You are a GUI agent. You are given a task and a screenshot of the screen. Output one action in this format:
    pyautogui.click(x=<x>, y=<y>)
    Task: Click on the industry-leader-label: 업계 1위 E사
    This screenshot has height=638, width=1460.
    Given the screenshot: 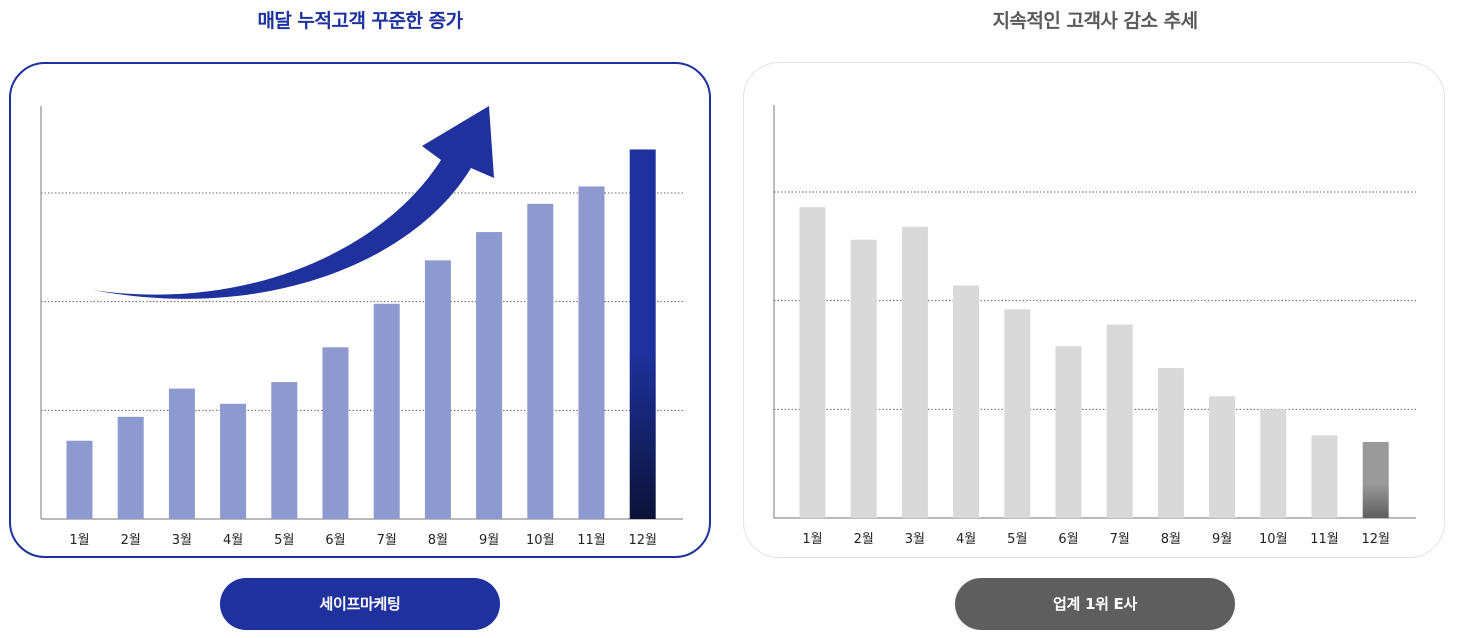 What is the action you would take?
    pyautogui.click(x=1095, y=604)
    